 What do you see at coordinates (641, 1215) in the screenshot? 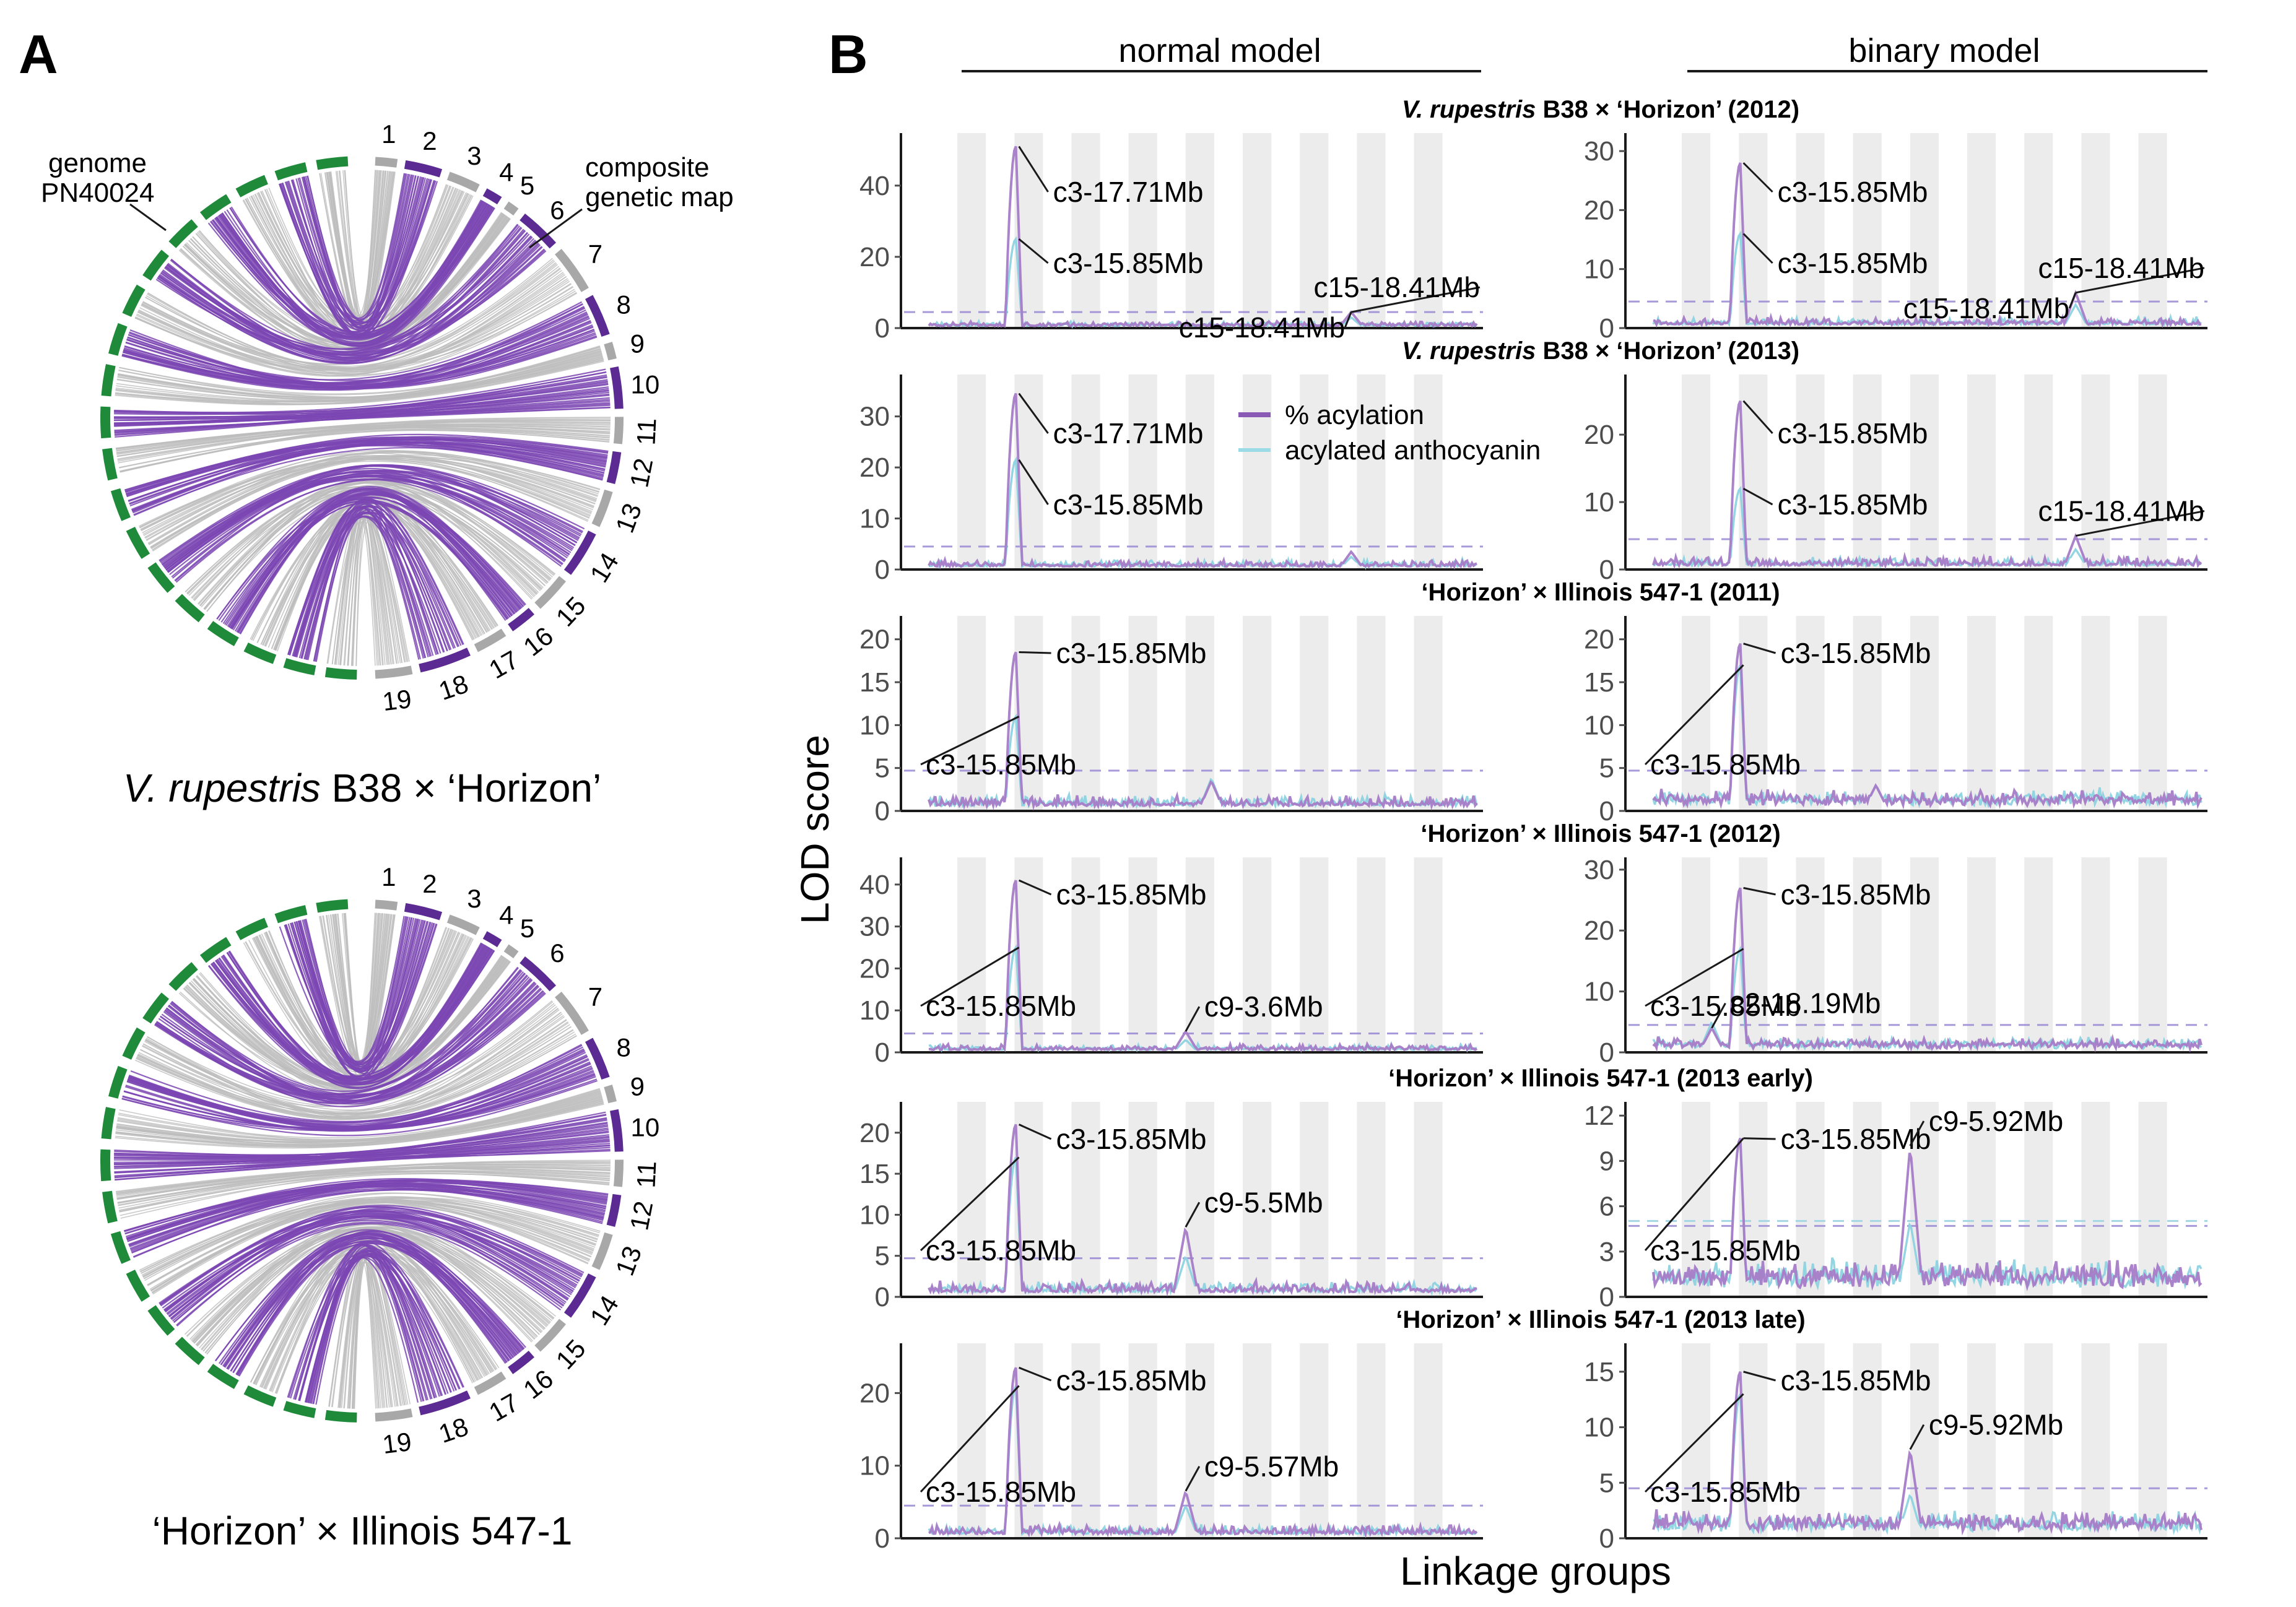
I see `chromosome-12-label: 12` at bounding box center [641, 1215].